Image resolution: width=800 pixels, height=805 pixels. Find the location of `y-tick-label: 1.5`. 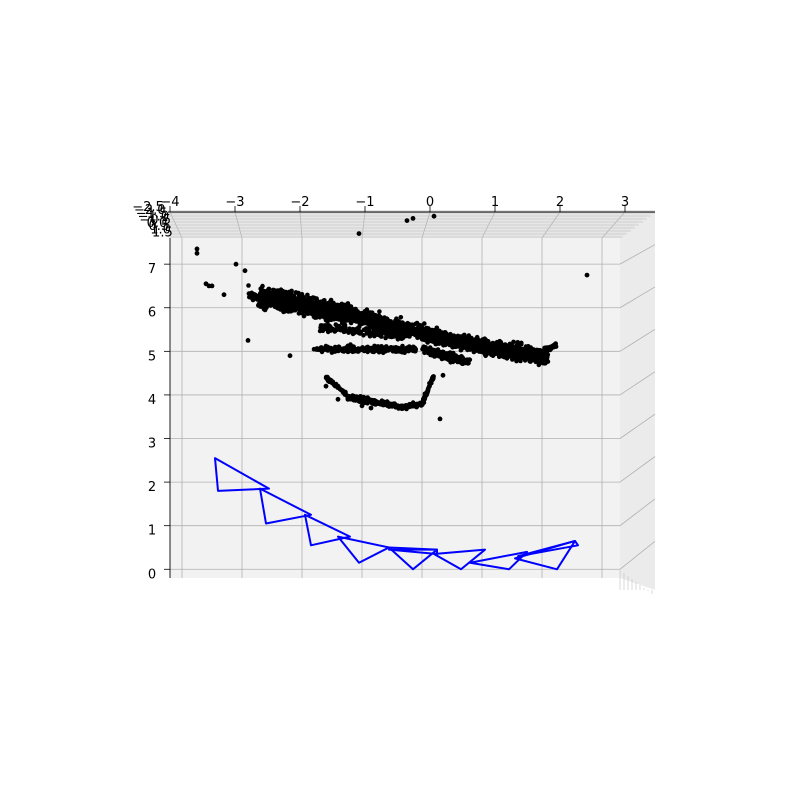

y-tick-label: 1.5 is located at coordinates (162, 233).